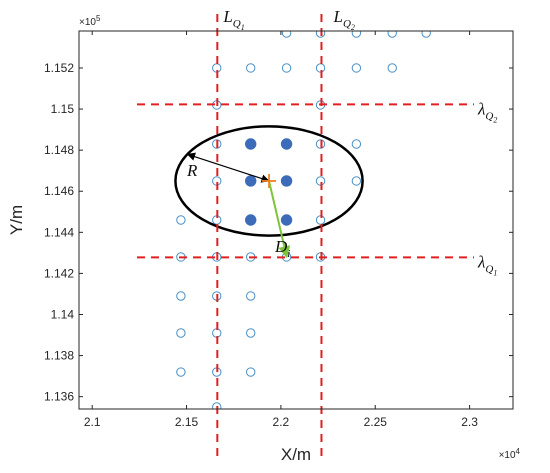 The image size is (550, 473). What do you see at coordinates (376, 422) in the screenshot?
I see `x-tick-label: 2.25` at bounding box center [376, 422].